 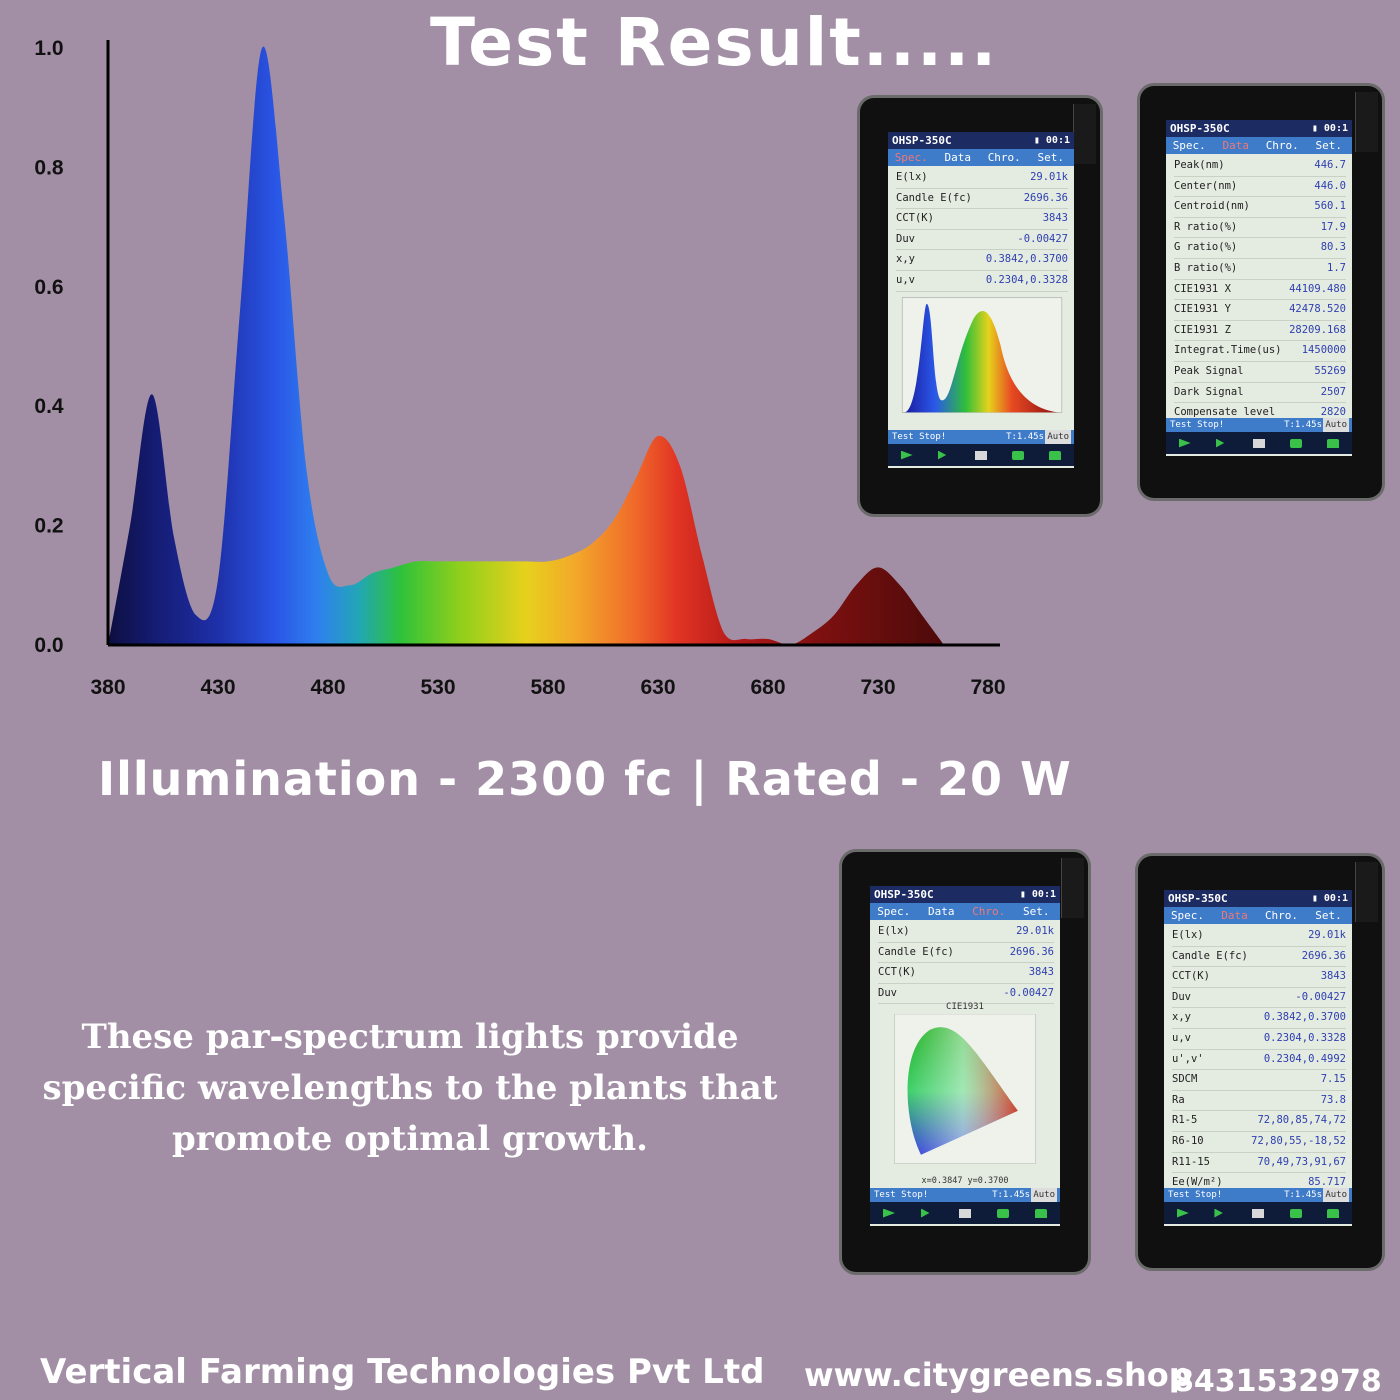 What do you see at coordinates (49, 406) in the screenshot?
I see `y-tick-label: 0.4` at bounding box center [49, 406].